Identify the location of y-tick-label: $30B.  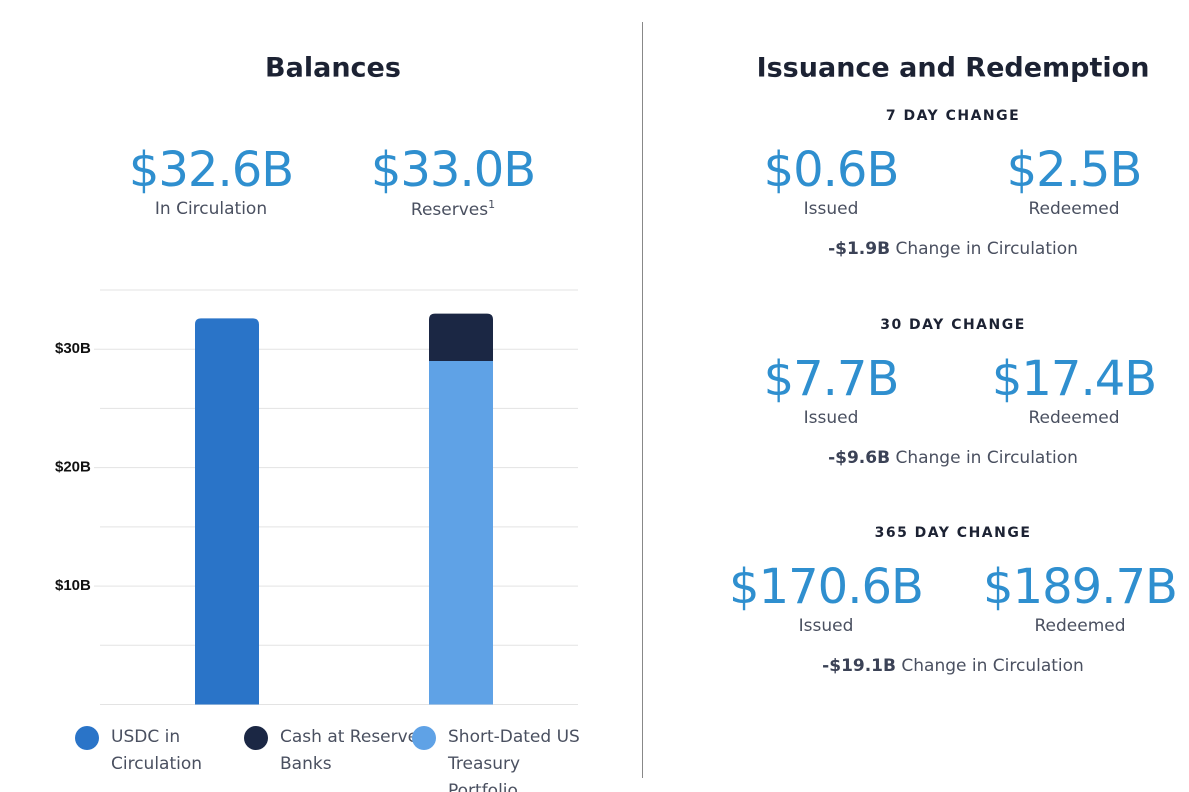
(73, 348).